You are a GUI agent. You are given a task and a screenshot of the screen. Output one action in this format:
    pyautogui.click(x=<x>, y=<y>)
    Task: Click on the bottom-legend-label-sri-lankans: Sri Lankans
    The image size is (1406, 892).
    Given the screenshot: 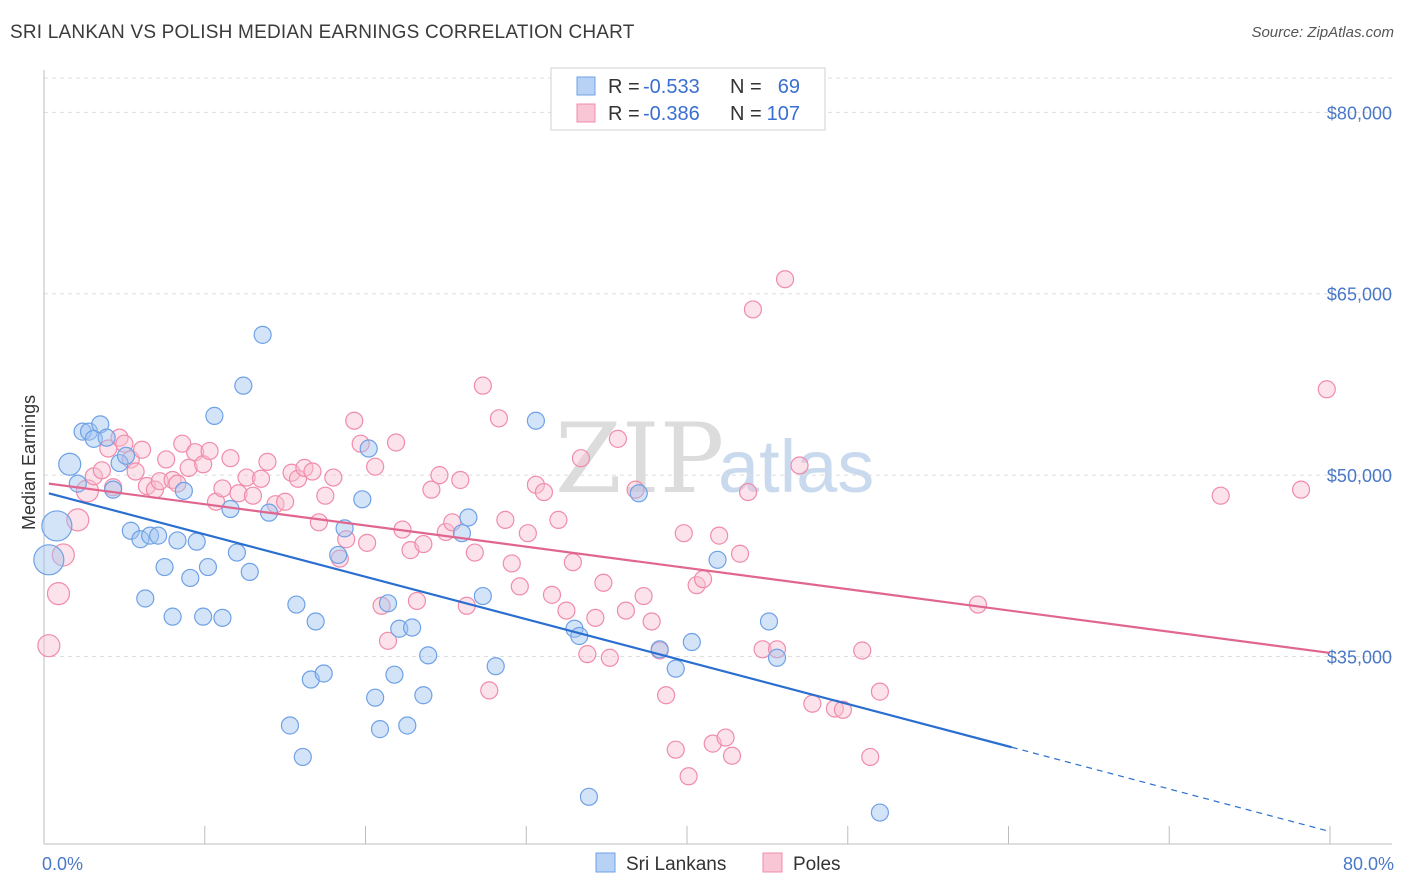 What is the action you would take?
    pyautogui.click(x=676, y=864)
    